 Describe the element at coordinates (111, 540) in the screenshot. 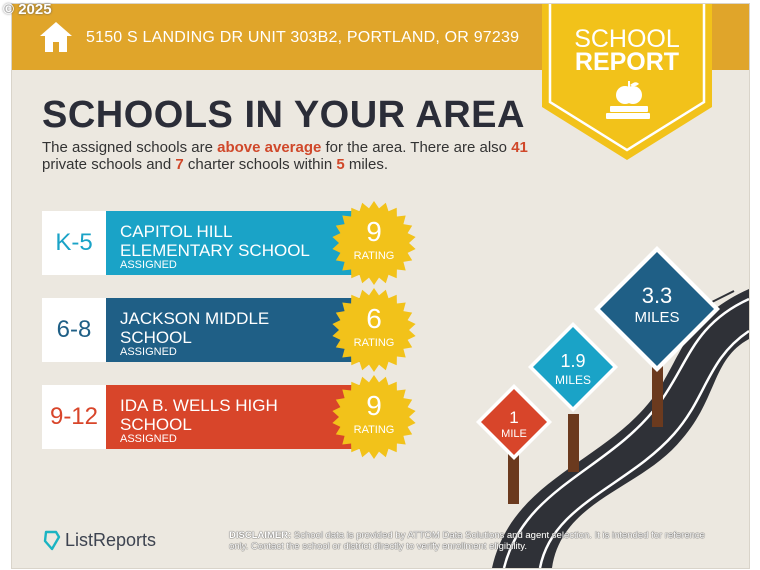

I see `logo-text: ListReports` at that location.